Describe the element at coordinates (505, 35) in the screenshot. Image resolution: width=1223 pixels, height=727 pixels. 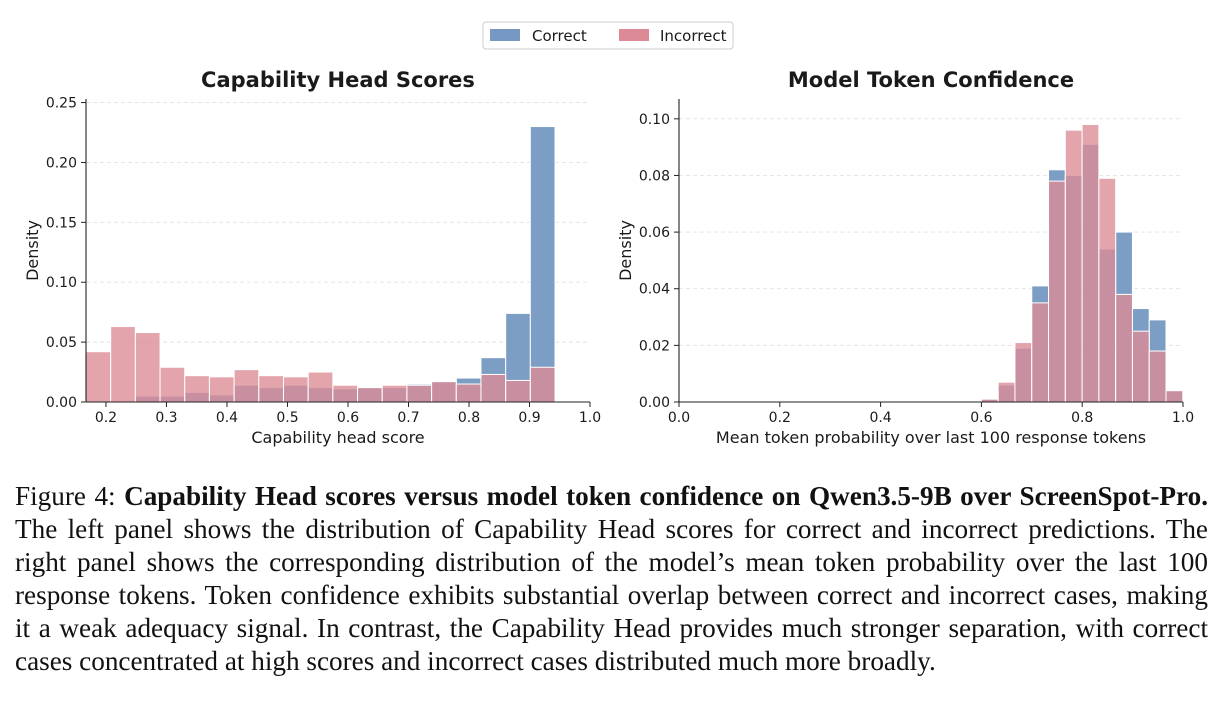
I see `legend-swatch-correct` at that location.